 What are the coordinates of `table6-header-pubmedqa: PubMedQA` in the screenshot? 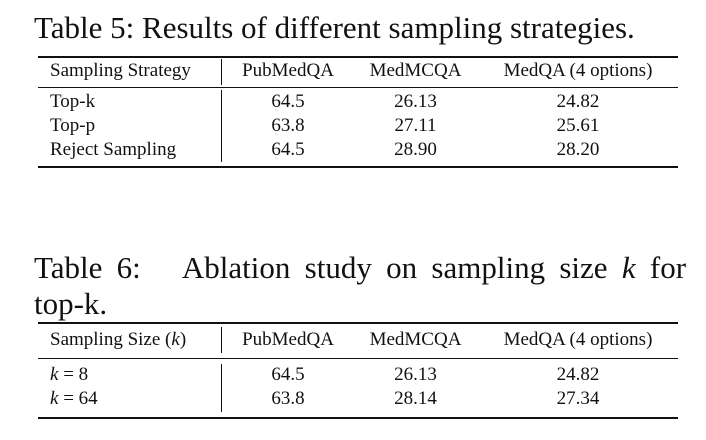 It's located at (288, 339).